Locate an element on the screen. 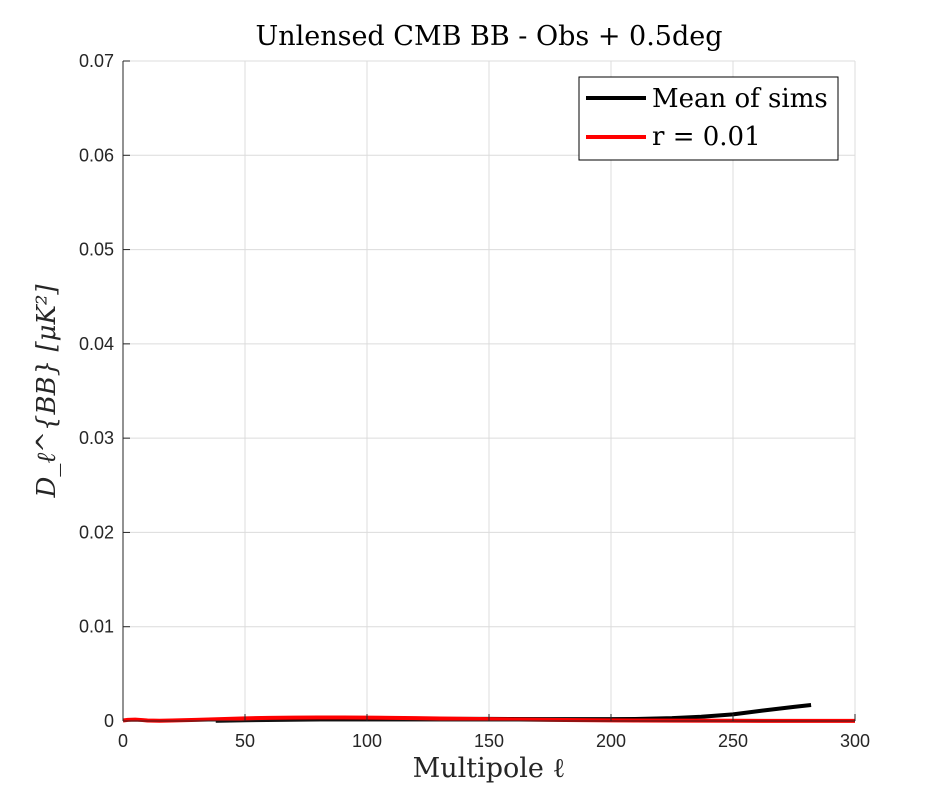 Image resolution: width=945 pixels, height=810 pixels. x-tick-label: 300 is located at coordinates (855, 741).